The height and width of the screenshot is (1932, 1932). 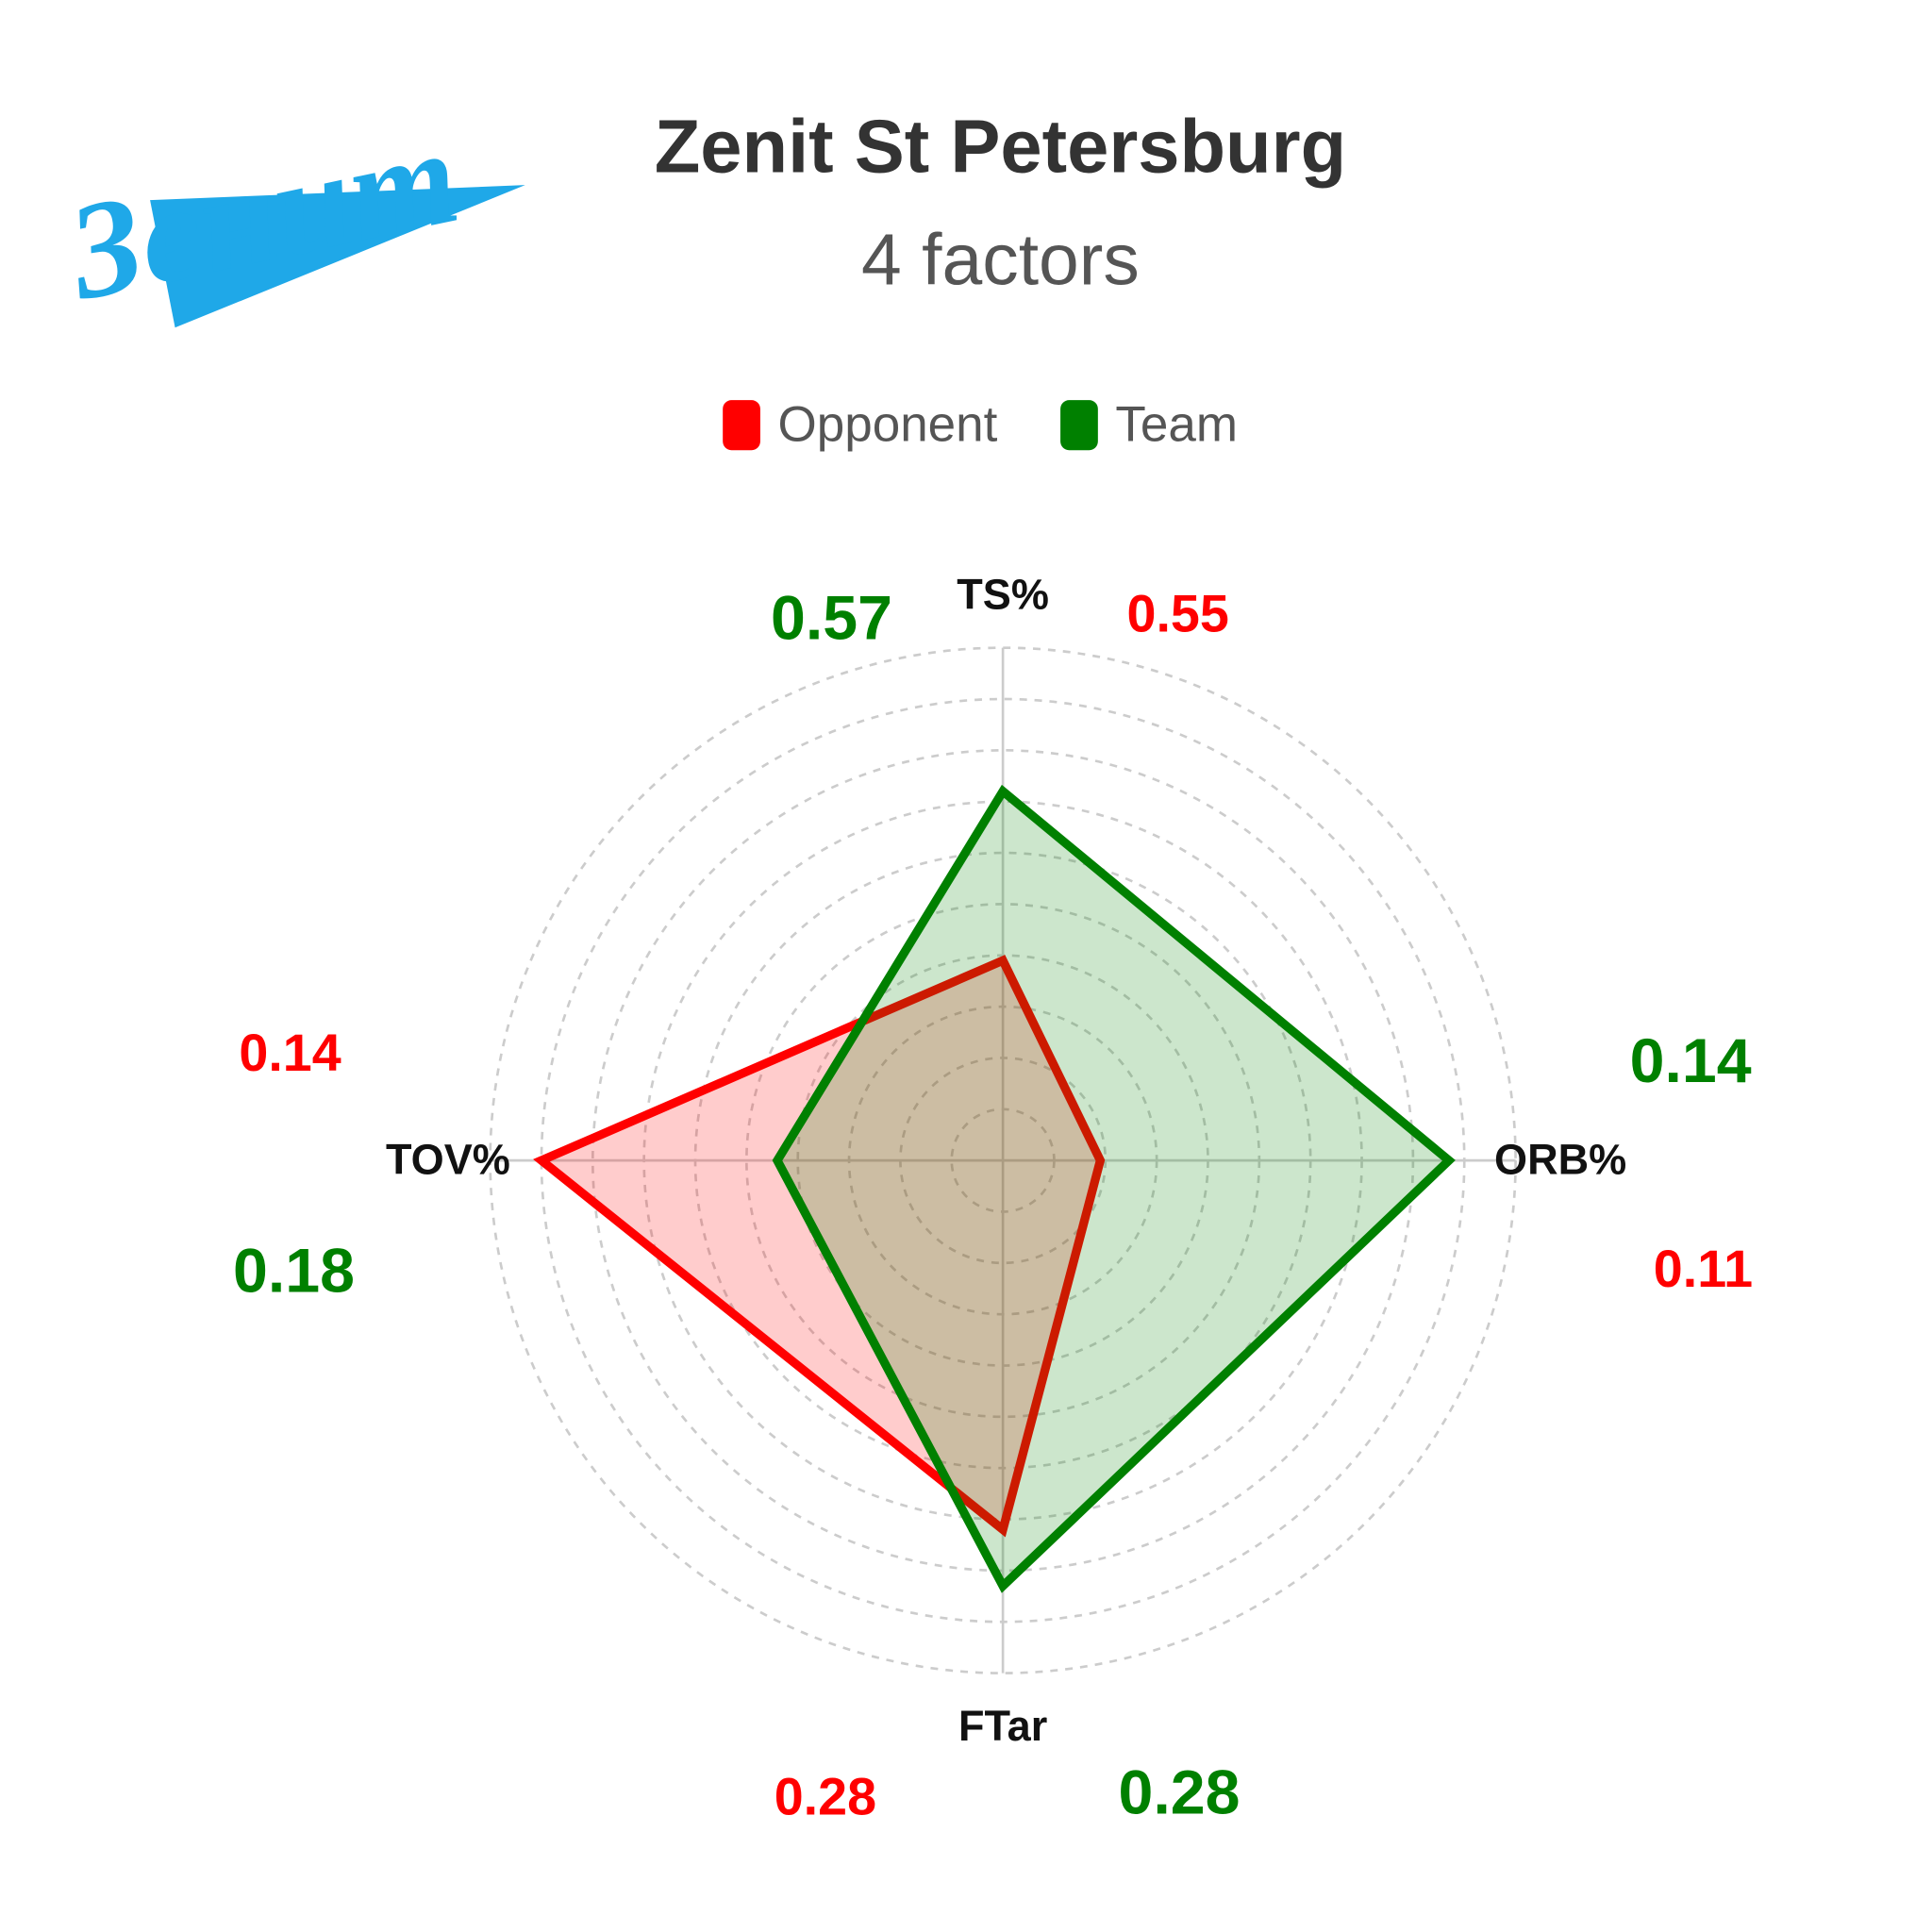 What do you see at coordinates (888, 424) in the screenshot?
I see `legend-label: Opponent` at bounding box center [888, 424].